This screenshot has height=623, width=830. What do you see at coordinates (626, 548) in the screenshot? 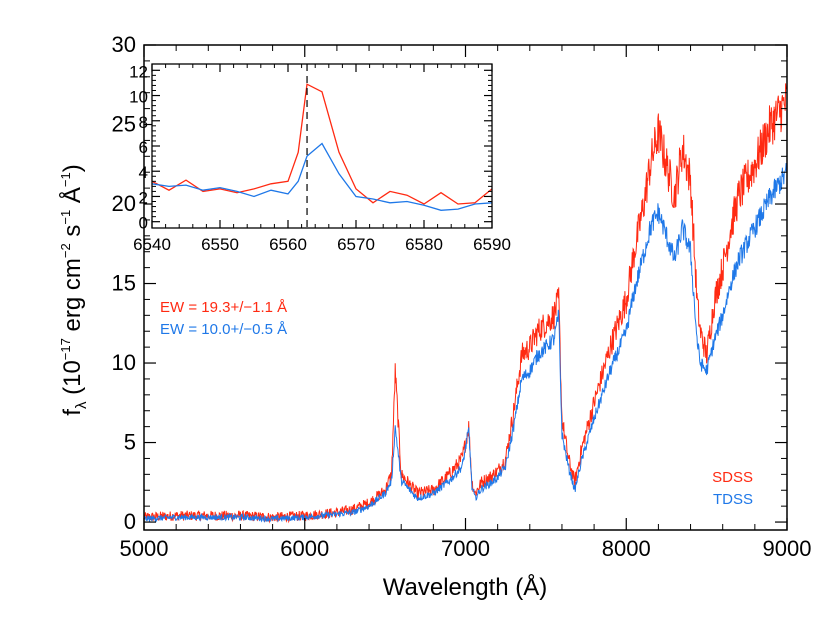
I see `x-tick-label: 8000` at bounding box center [626, 548].